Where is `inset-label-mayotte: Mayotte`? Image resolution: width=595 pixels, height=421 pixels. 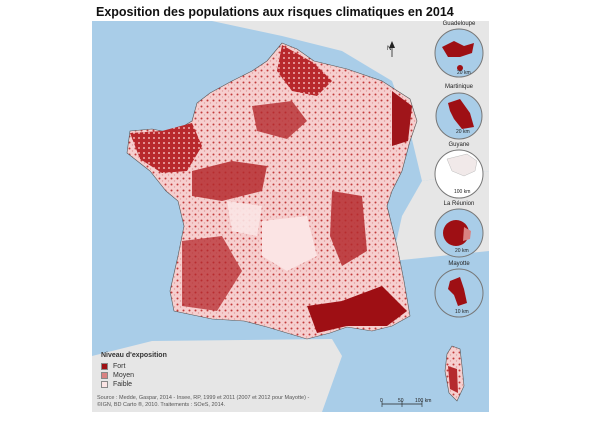
inset-label-mayotte: Mayotte is located at coordinates (459, 264).